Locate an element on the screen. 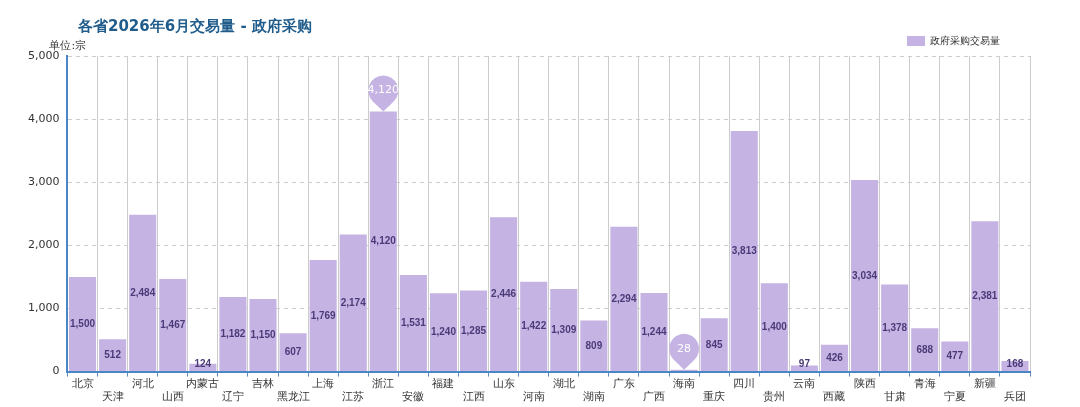 This screenshot has width=1080, height=407. x-tick-label: 浙江 is located at coordinates (383, 384).